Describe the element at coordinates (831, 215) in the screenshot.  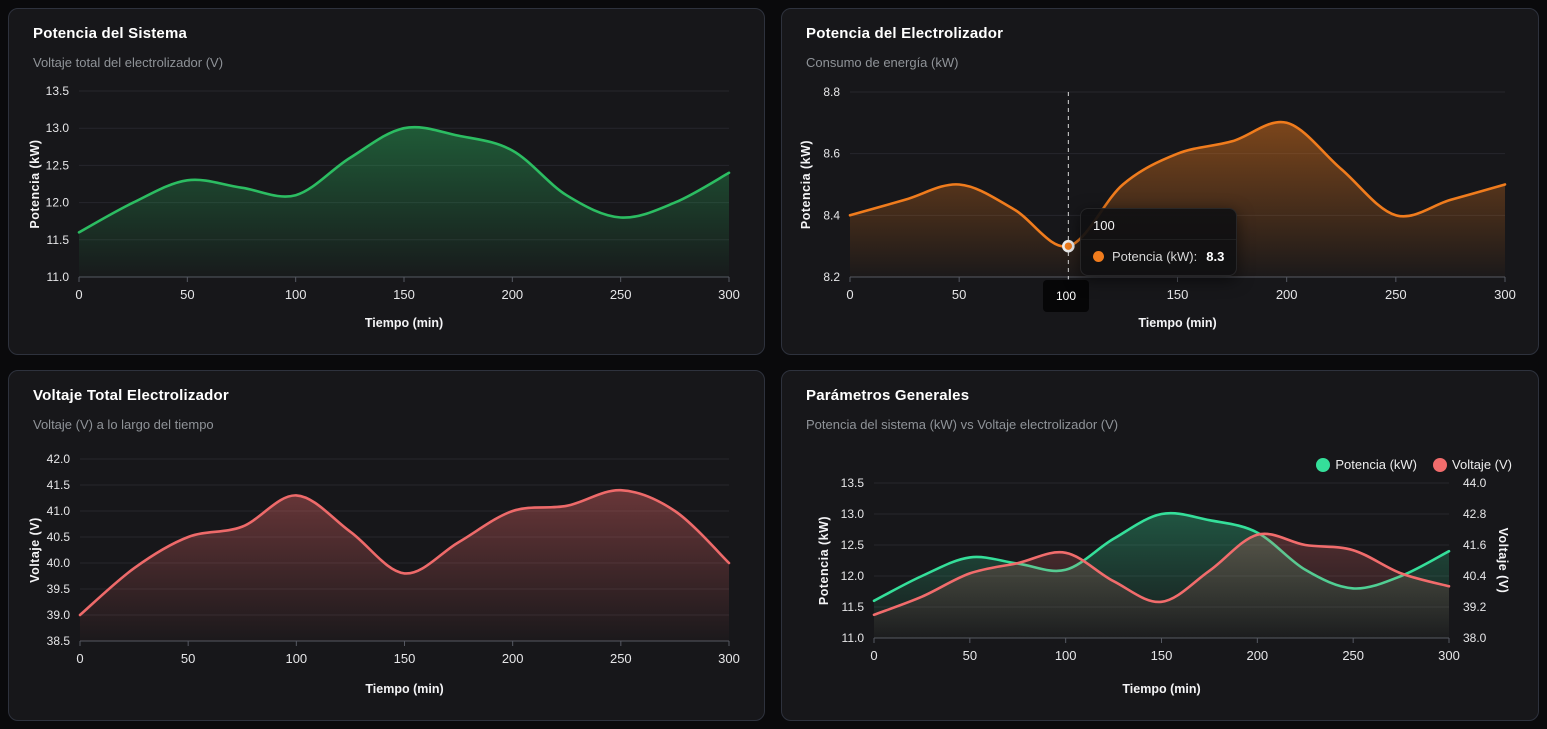
I see `y-tick-label: 8.4` at that location.